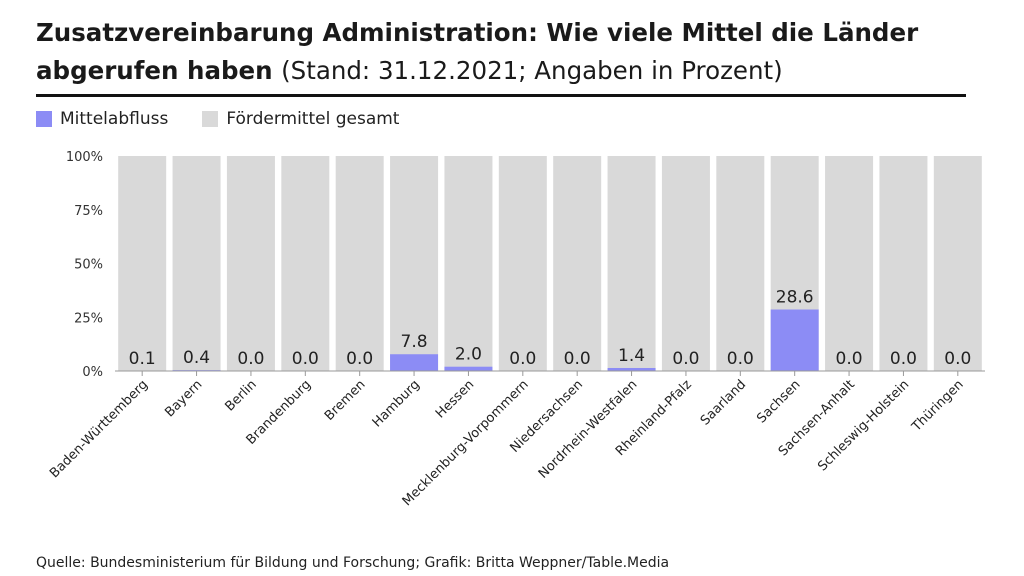 This screenshot has height=576, width=1024. What do you see at coordinates (44, 119) in the screenshot?
I see `legend-swatch-mittelabfluss` at bounding box center [44, 119].